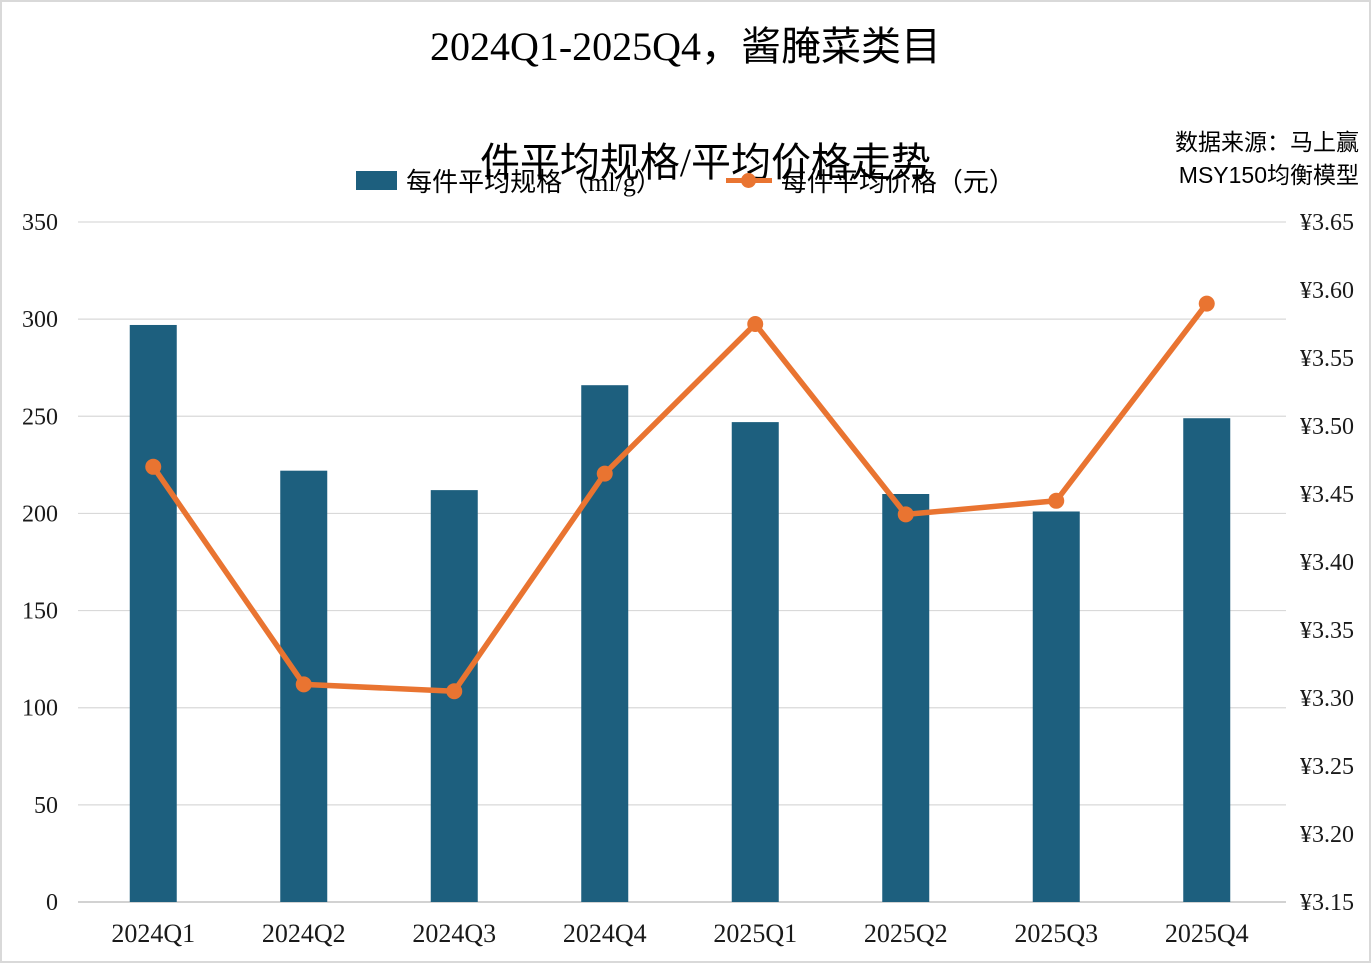 The image size is (1371, 963). I want to click on legend-item-spec: 每件平均规格（ml/g）, so click(509, 180).